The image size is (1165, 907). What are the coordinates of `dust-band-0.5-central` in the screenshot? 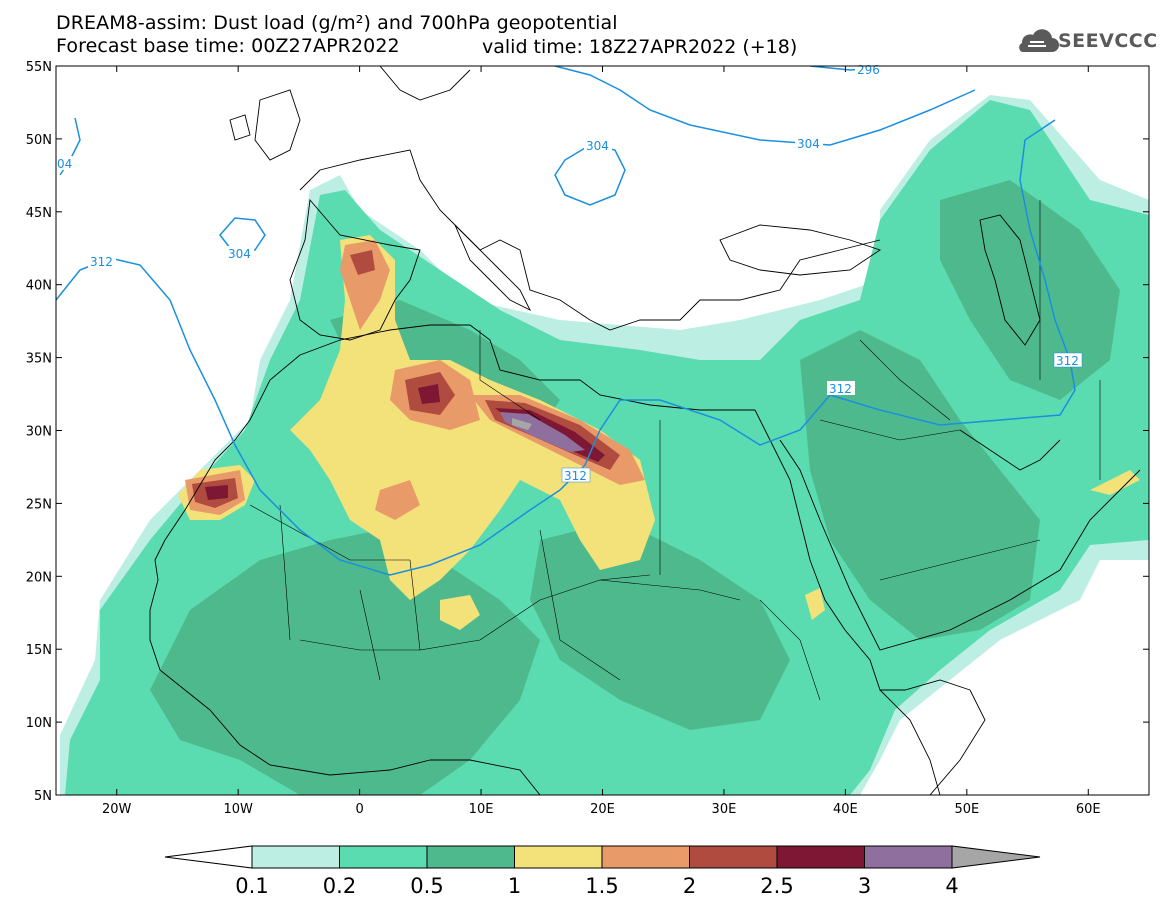 It's located at (660, 625).